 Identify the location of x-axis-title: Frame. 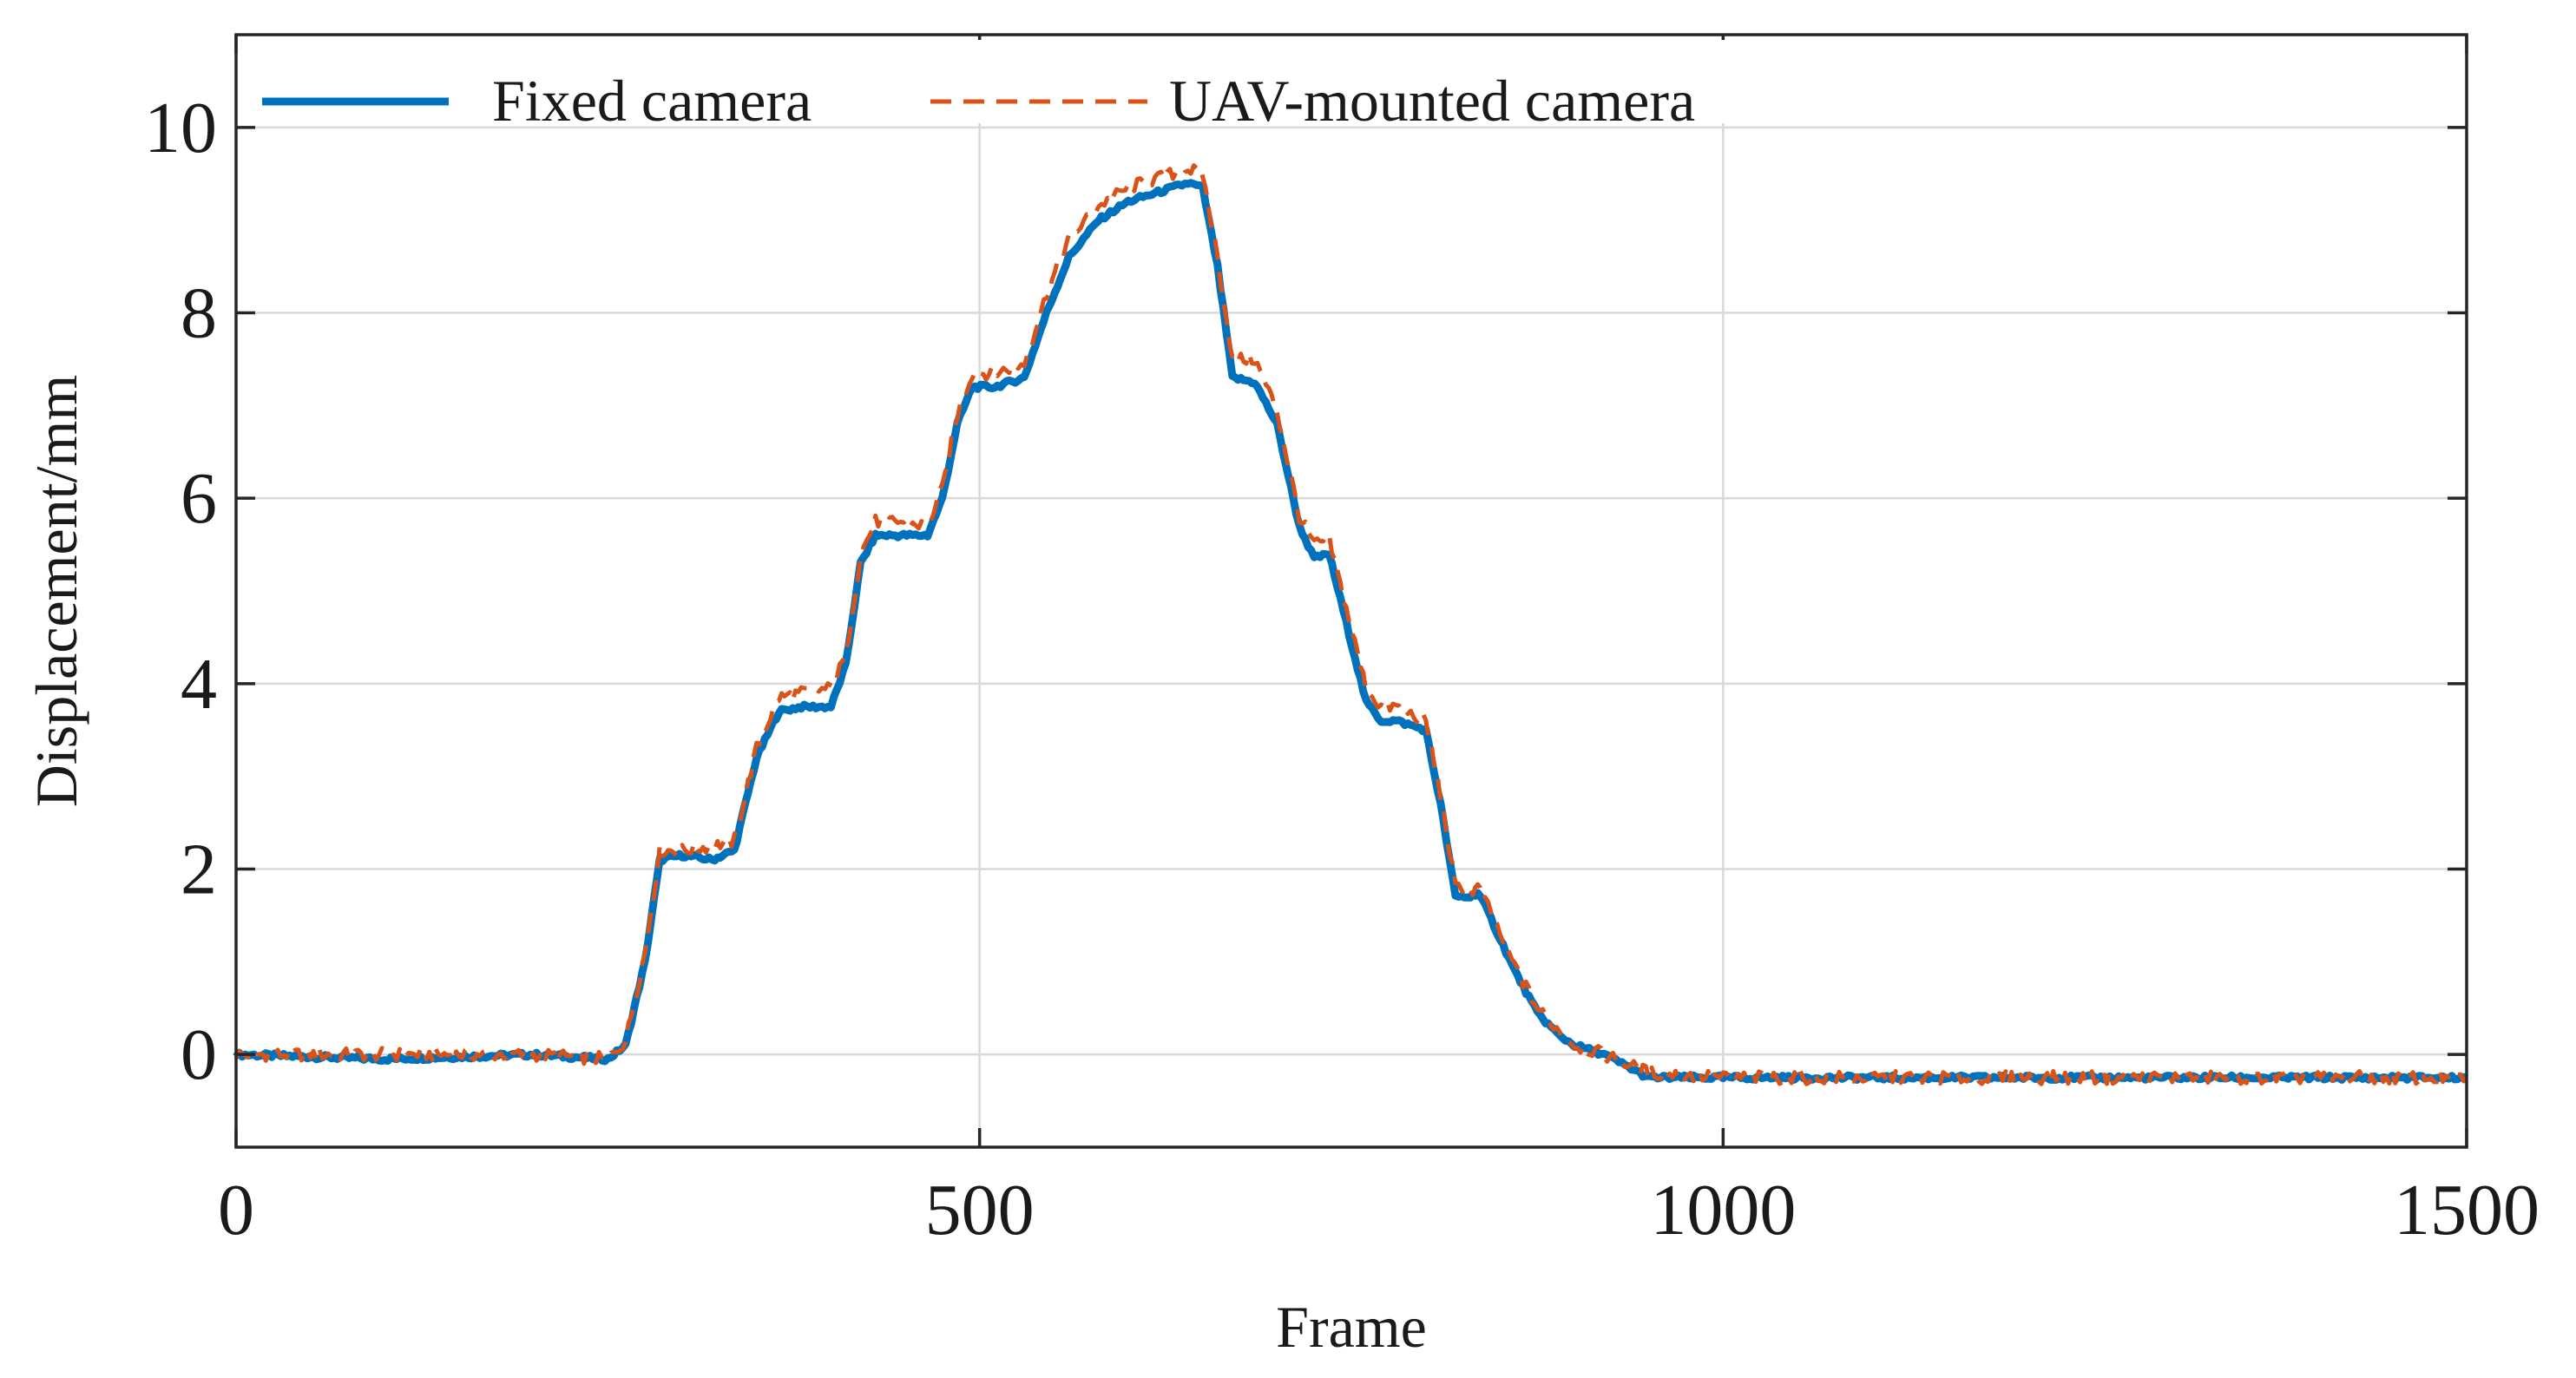
(1352, 1327).